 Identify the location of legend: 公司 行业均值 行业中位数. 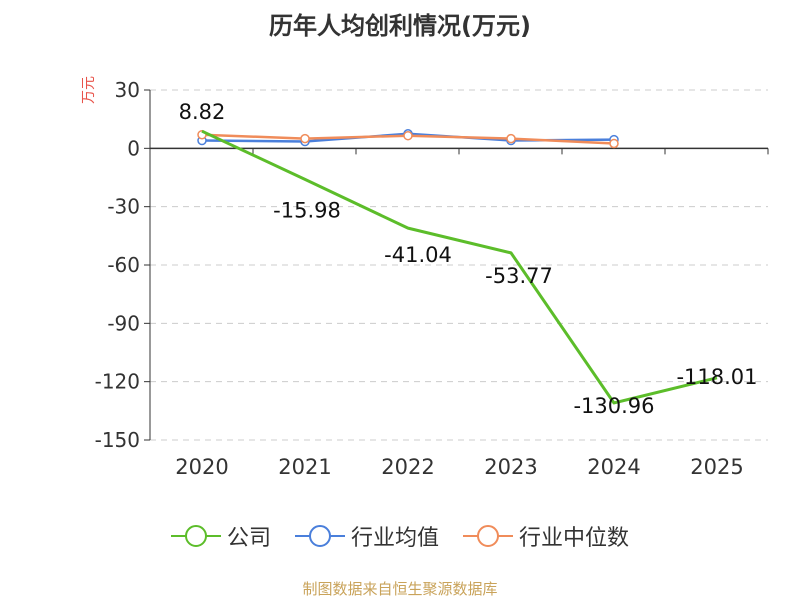
(400, 536).